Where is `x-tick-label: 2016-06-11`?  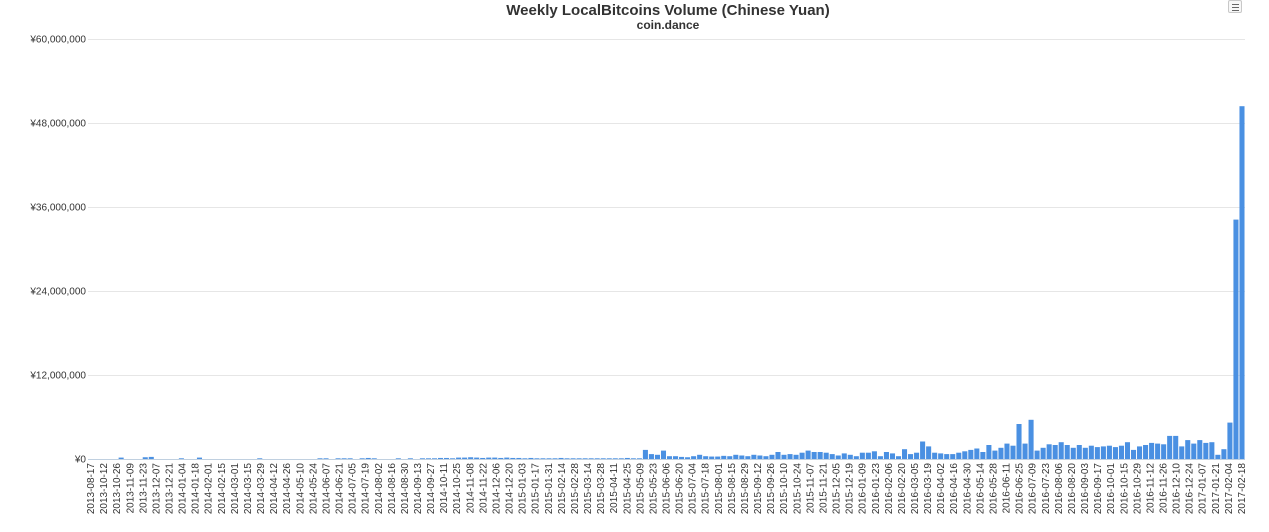 x-tick-label: 2016-06-11 is located at coordinates (1007, 488).